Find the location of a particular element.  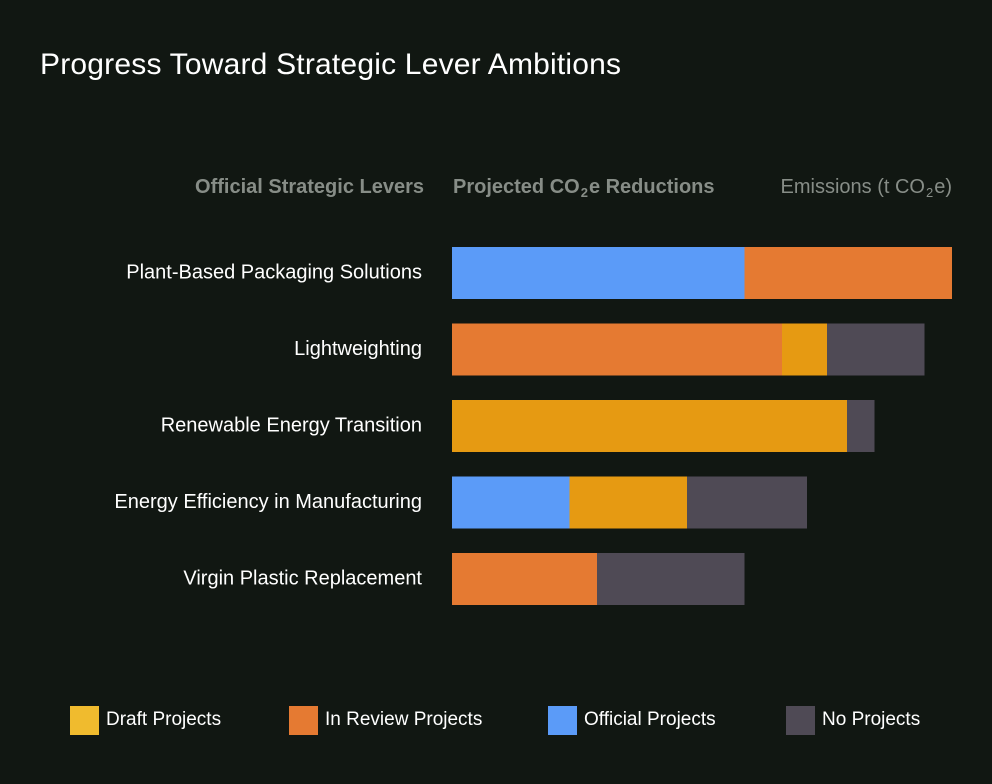

bar-lightweighting-in-review-projects is located at coordinates (617, 349).